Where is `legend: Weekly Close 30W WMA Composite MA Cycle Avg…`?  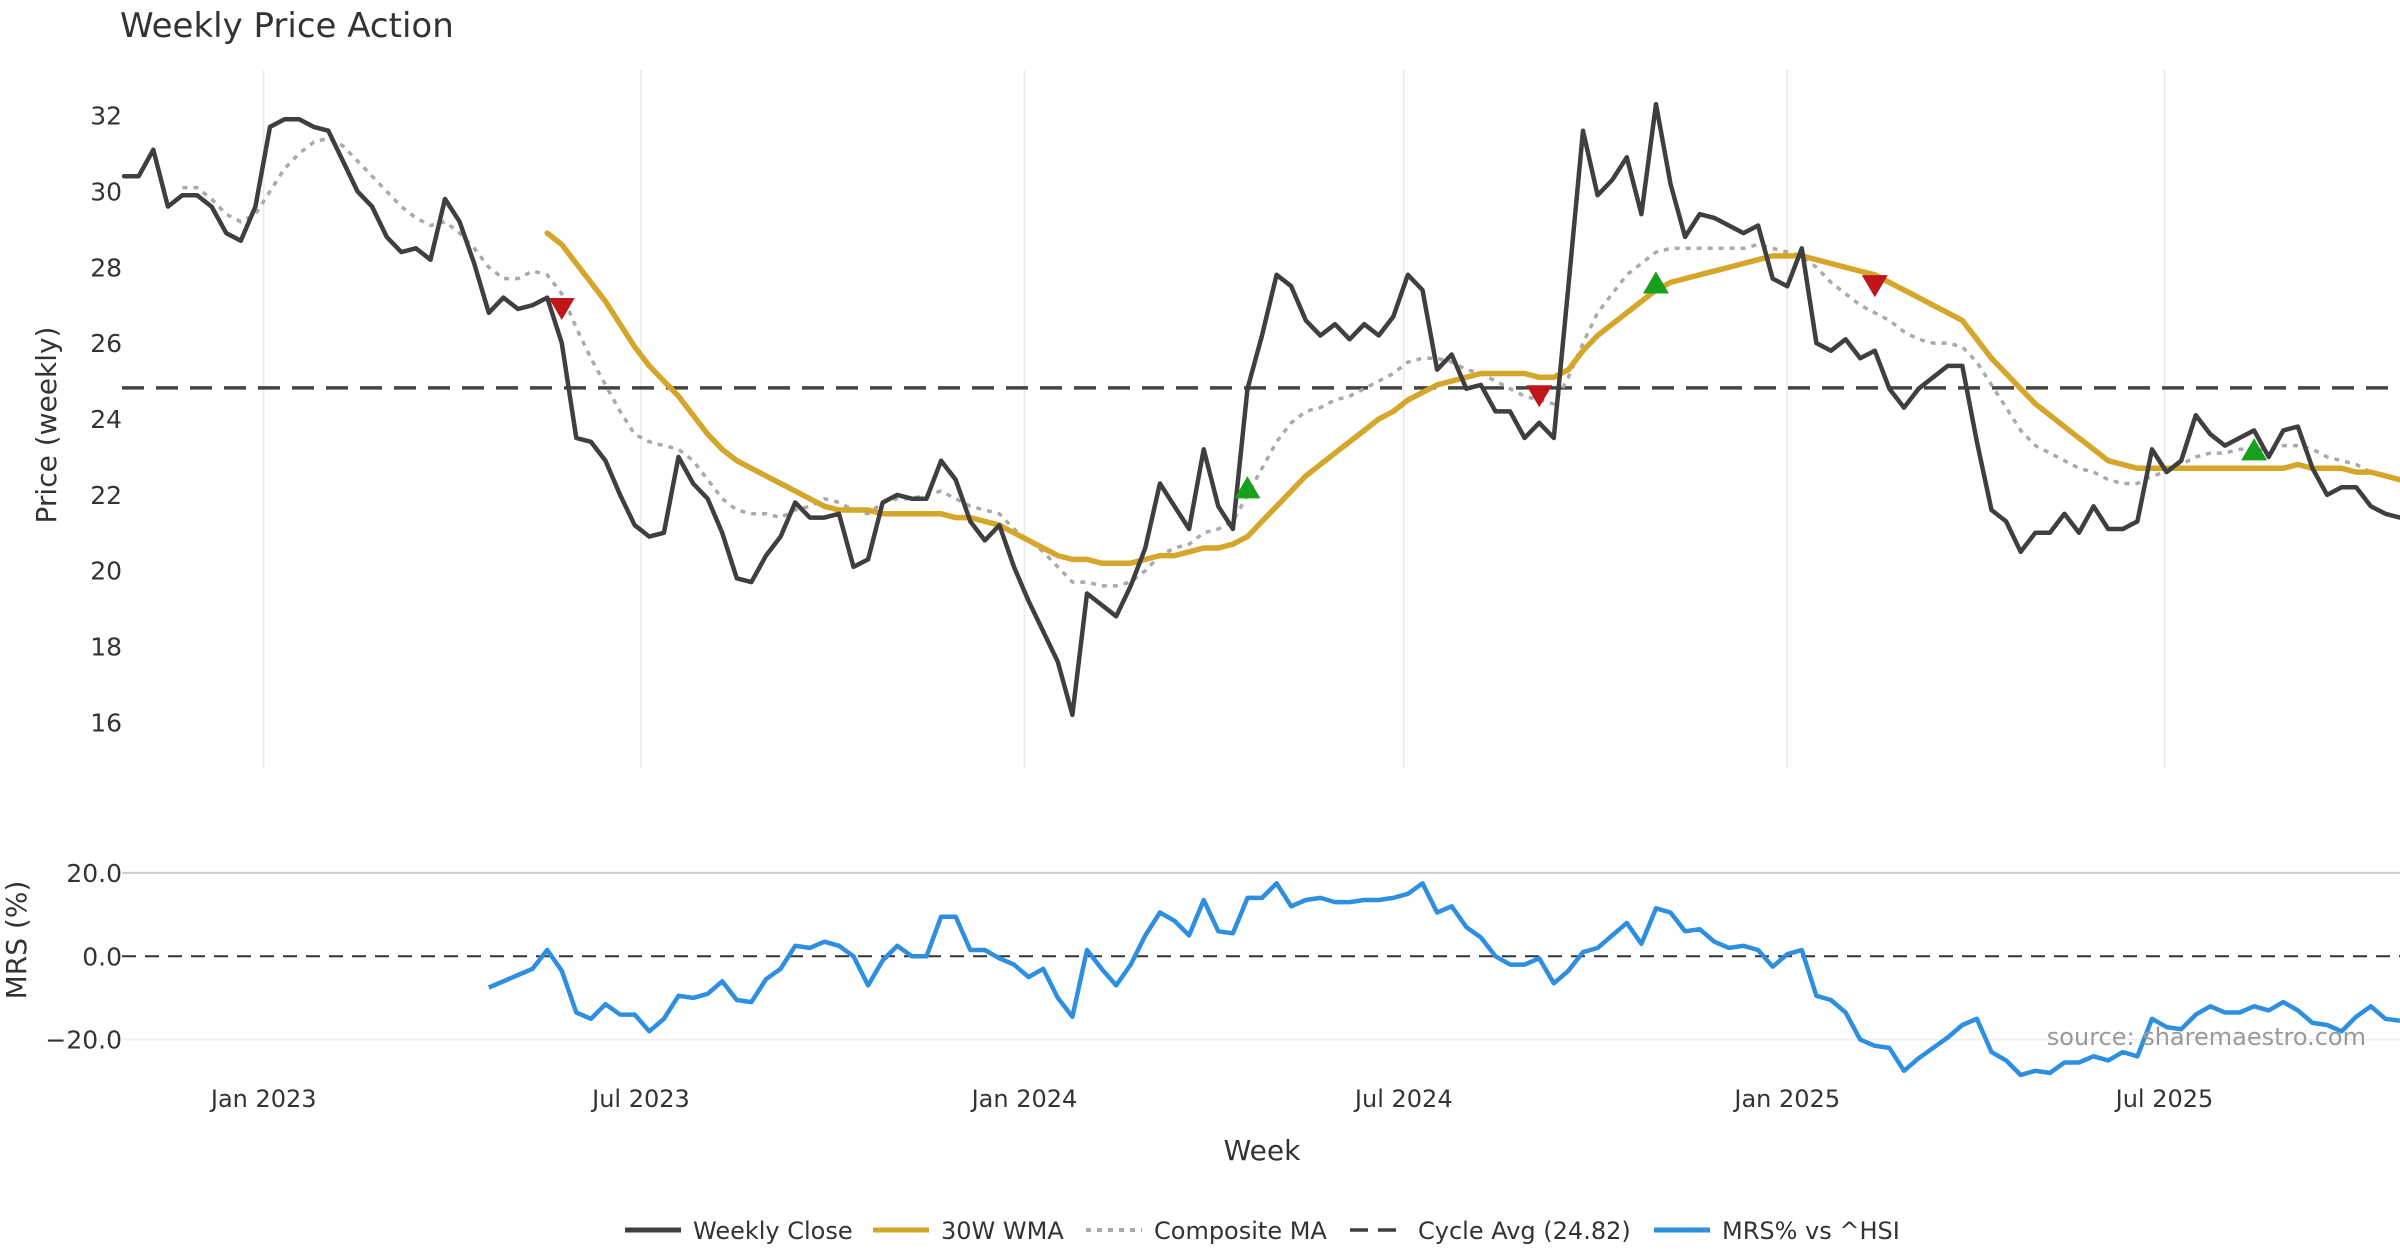 legend: Weekly Close 30W WMA Composite MA Cycle Avg… is located at coordinates (1262, 1231).